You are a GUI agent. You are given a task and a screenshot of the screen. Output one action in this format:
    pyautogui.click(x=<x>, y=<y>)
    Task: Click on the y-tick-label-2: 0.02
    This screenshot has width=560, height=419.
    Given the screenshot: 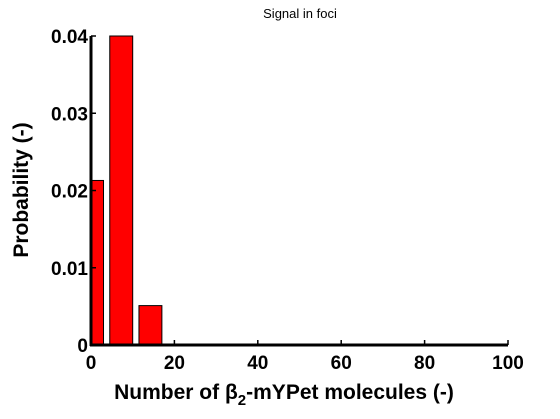 What is the action you would take?
    pyautogui.click(x=69, y=192)
    